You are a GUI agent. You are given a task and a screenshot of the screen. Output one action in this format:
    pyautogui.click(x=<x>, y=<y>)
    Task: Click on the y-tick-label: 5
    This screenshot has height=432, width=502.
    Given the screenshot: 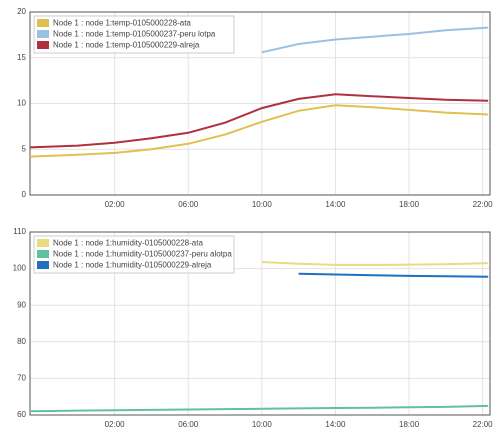 What is the action you would take?
    pyautogui.click(x=24, y=148)
    